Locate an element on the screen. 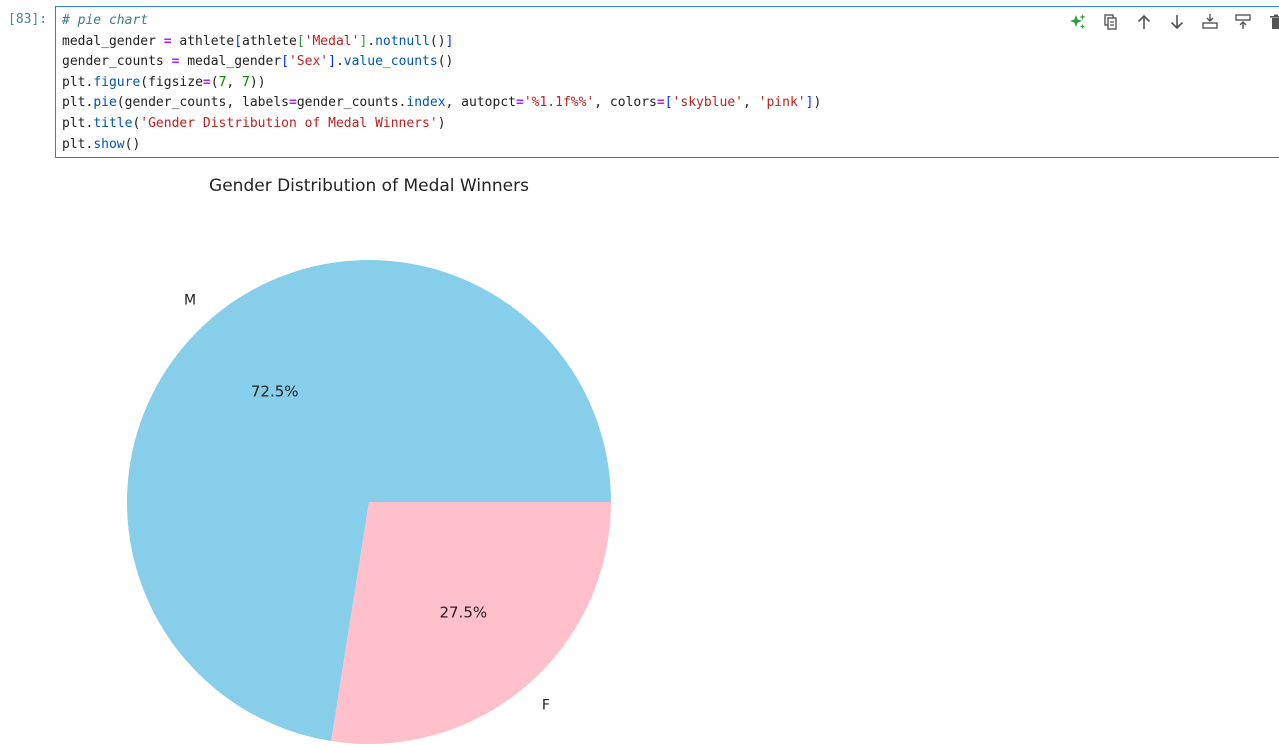 This screenshot has height=746, width=1279. code-line-comment: # pie chart is located at coordinates (105, 20).